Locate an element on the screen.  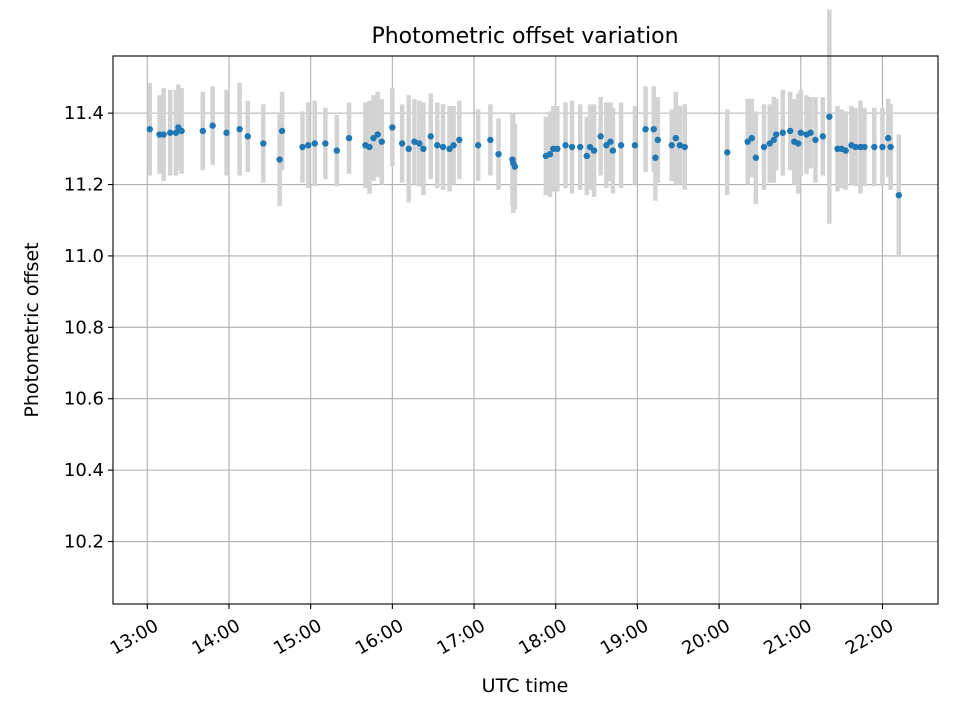
y-tick-label: 10.6 is located at coordinates (84, 399).